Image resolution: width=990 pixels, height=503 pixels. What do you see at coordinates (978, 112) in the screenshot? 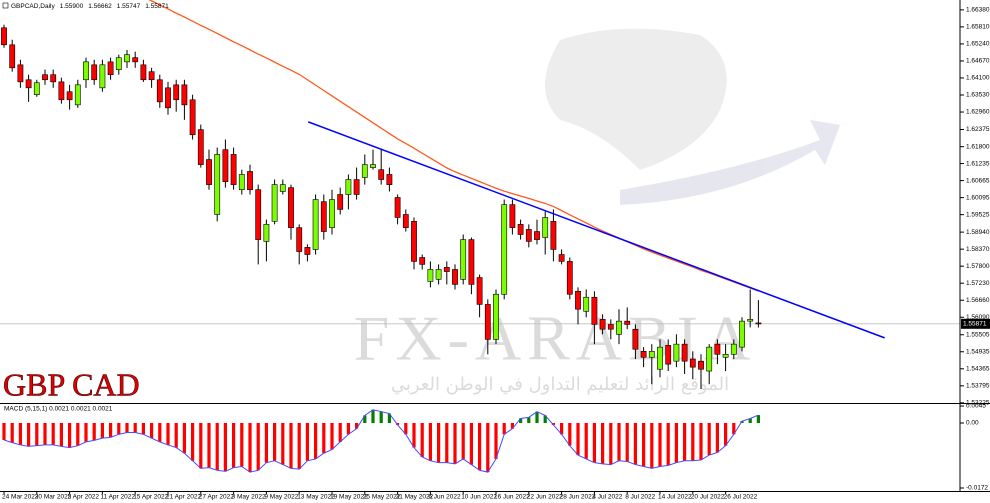
I see `y-tick-label: 1.62960` at bounding box center [978, 112].